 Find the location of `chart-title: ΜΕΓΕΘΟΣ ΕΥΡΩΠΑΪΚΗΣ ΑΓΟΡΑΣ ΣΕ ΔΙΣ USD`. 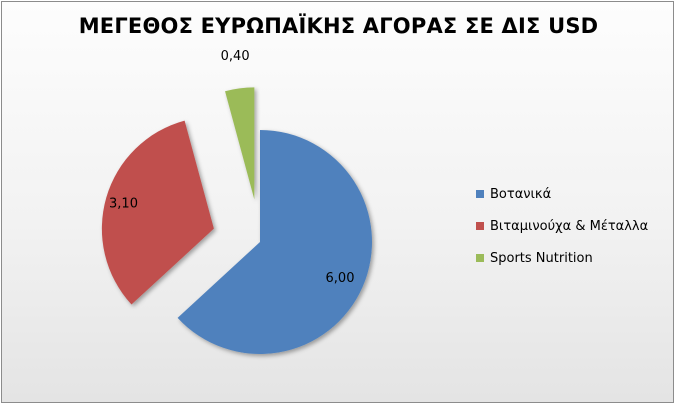

chart-title: ΜΕΓΕΘΟΣ ΕΥΡΩΠΑΪΚΗΣ ΑΓΟΡΑΣ ΣΕ ΔΙΣ USD is located at coordinates (338, 26).